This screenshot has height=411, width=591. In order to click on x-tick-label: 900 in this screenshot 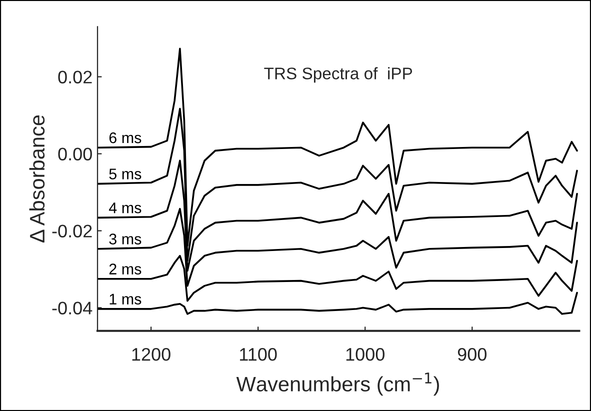, I will do `click(472, 354)`.